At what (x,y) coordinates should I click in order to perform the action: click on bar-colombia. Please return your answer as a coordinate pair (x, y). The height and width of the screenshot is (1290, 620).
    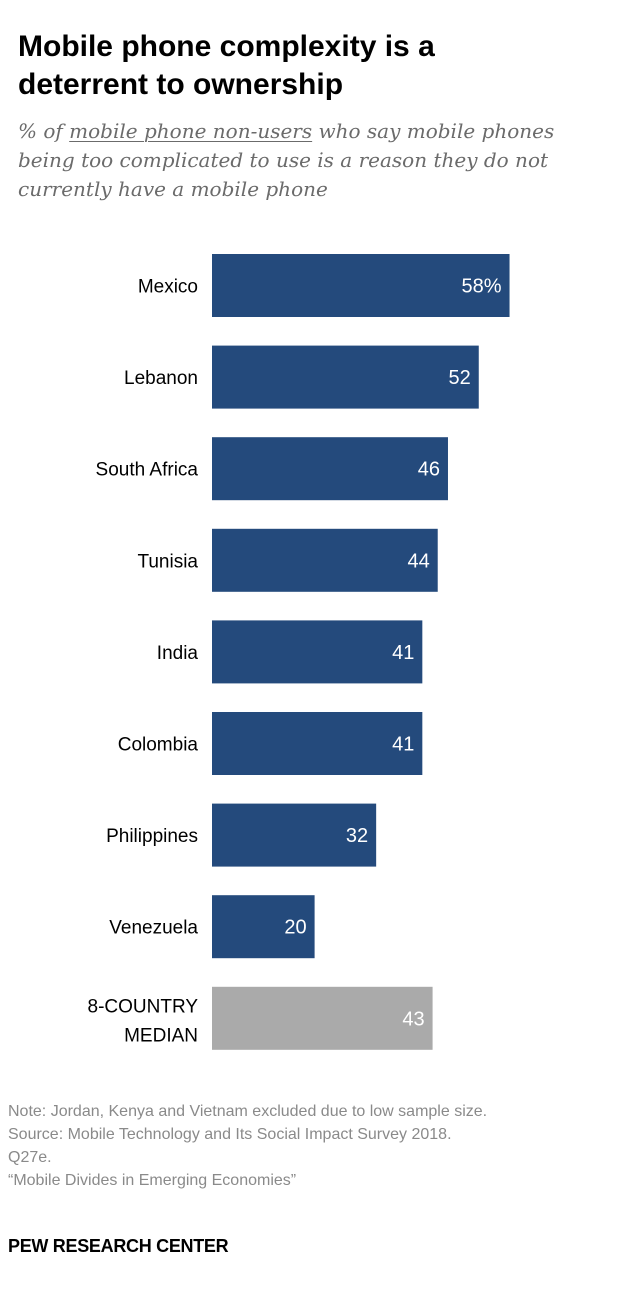
    Looking at the image, I should click on (317, 743).